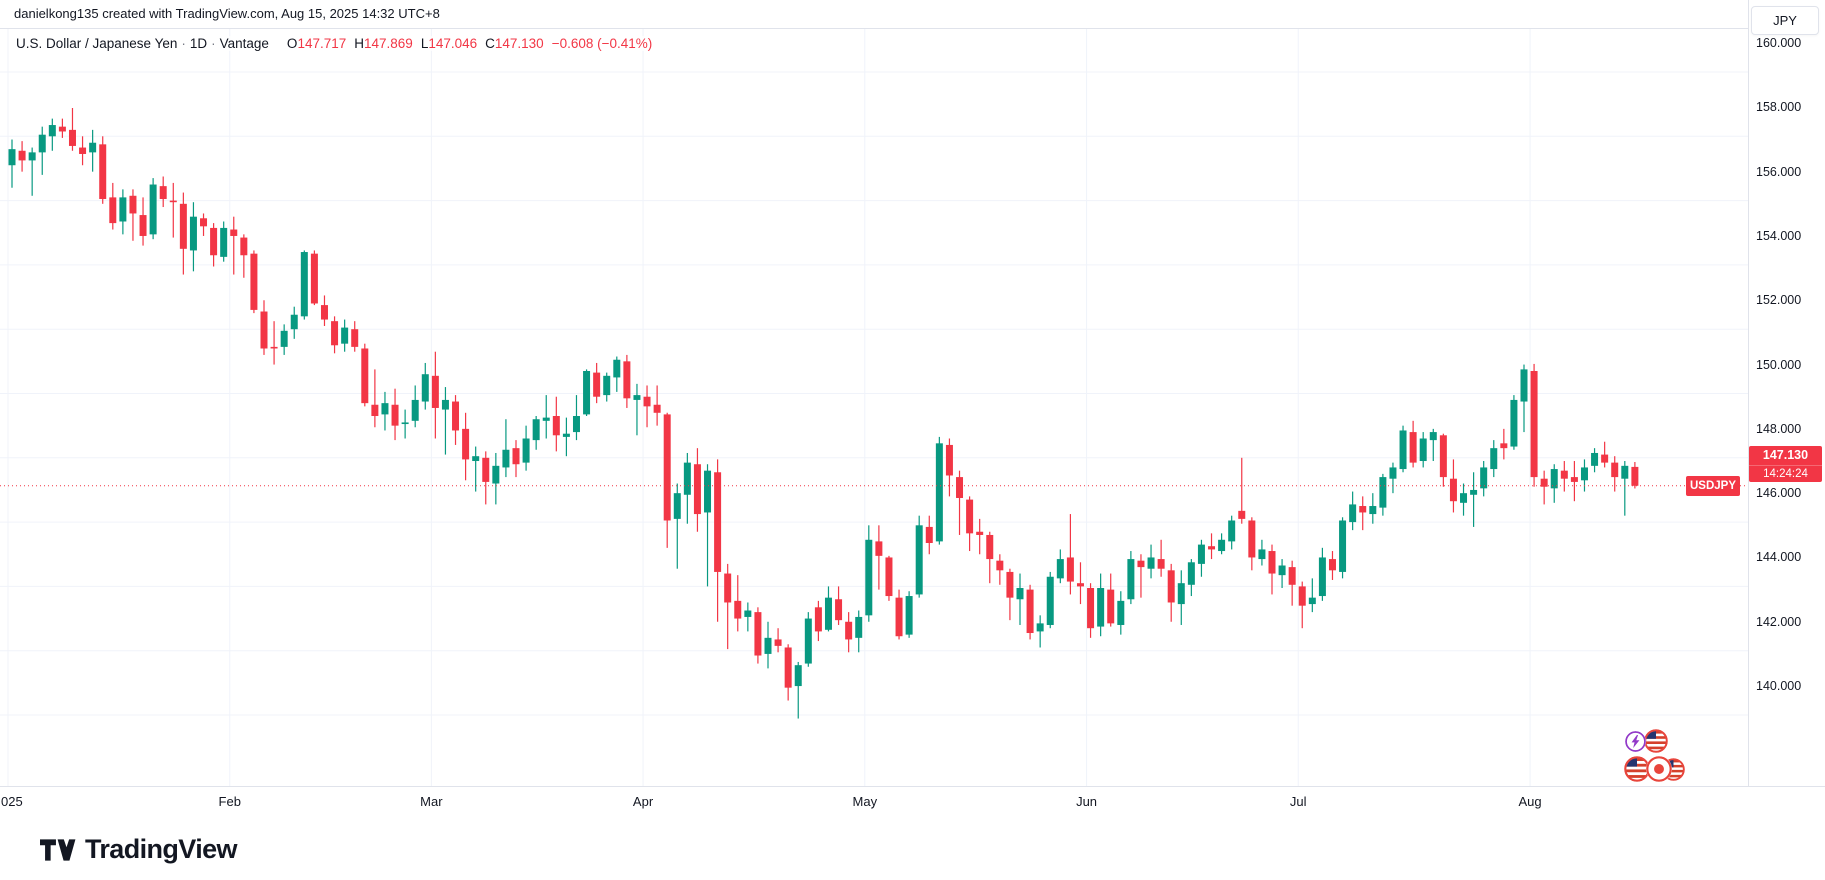 The image size is (1825, 880). Describe the element at coordinates (229, 801) in the screenshot. I see `time-tick-label: Feb` at that location.